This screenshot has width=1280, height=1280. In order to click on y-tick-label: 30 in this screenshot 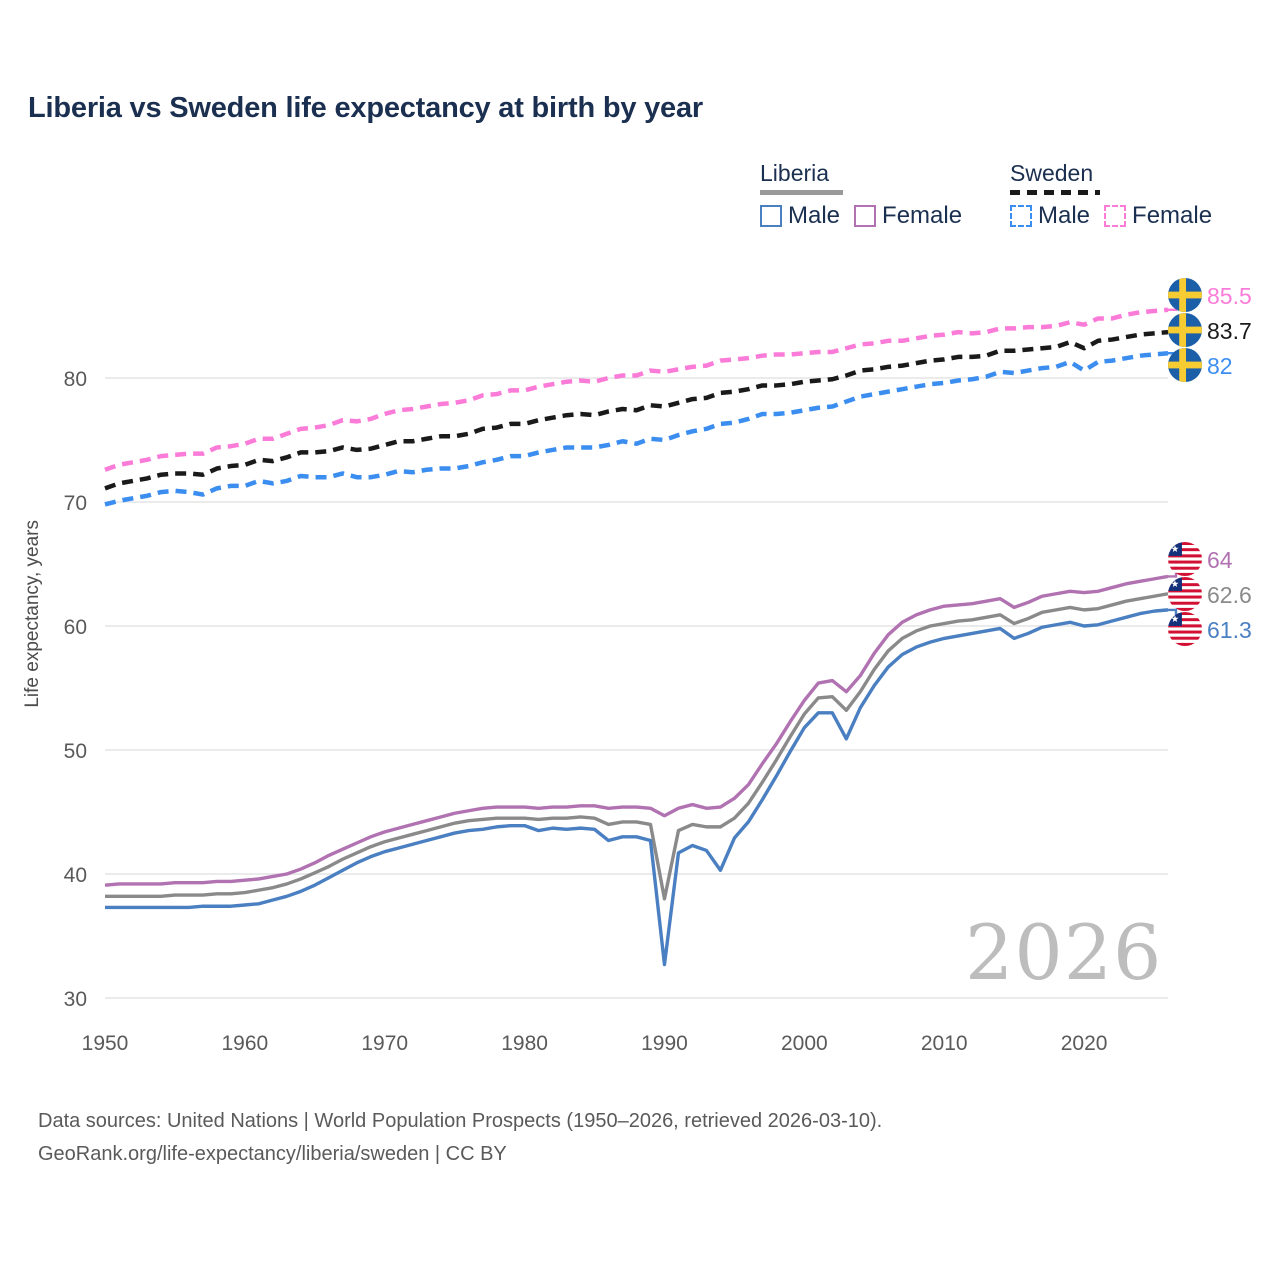, I will do `click(75, 999)`.